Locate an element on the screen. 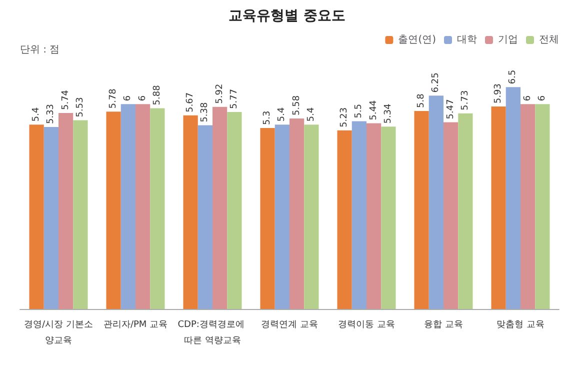 The height and width of the screenshot is (371, 574). data-label: 5.88 is located at coordinates (157, 95).